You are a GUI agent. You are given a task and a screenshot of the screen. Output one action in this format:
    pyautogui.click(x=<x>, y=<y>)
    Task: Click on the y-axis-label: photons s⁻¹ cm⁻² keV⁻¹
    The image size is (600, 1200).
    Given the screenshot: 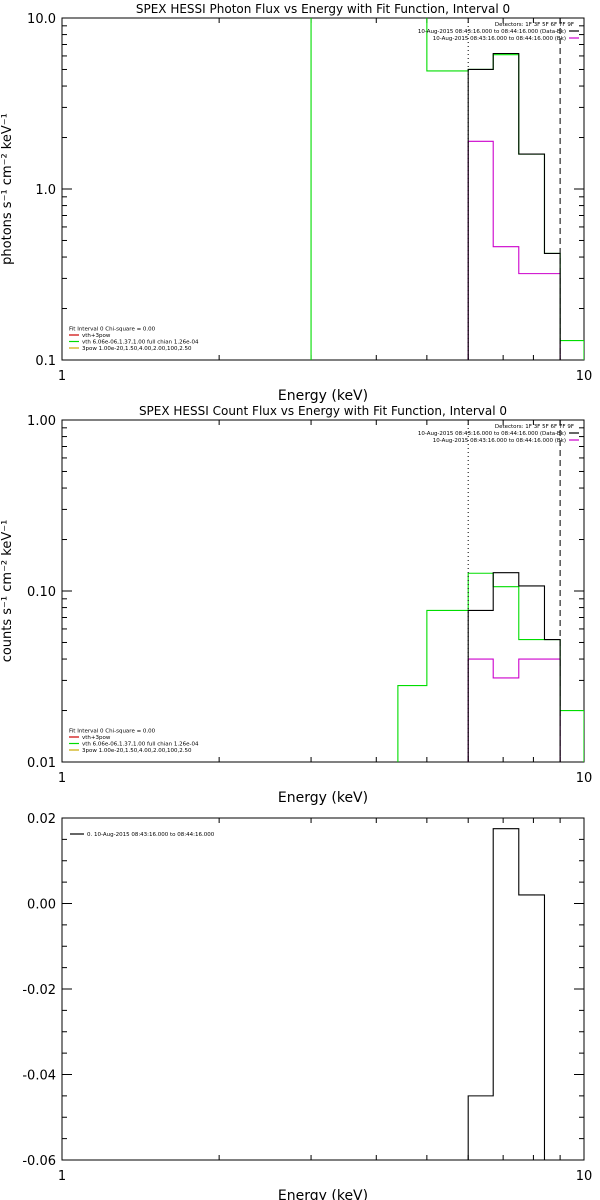 What is the action you would take?
    pyautogui.click(x=7, y=189)
    